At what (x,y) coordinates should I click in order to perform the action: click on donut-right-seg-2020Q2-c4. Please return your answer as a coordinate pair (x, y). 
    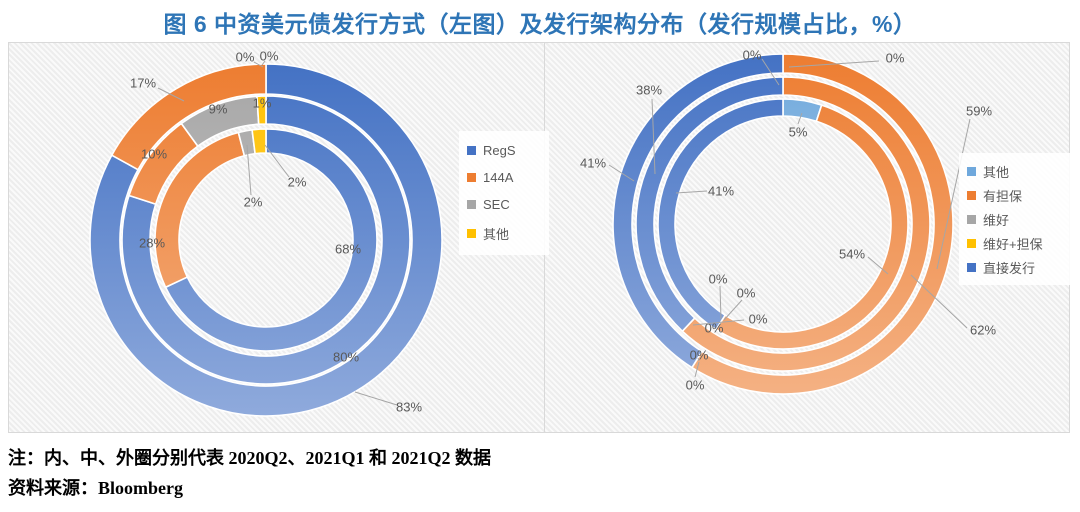
    Looking at the image, I should click on (720, 214).